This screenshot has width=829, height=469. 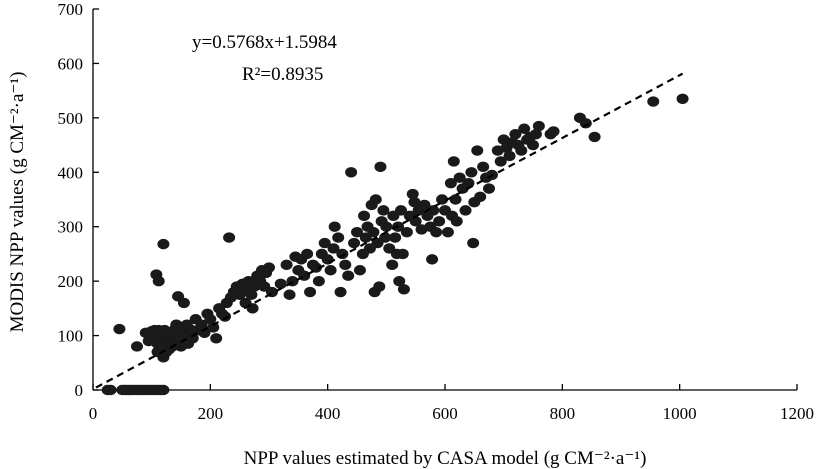 What do you see at coordinates (680, 413) in the screenshot?
I see `x-tick-label: 1000` at bounding box center [680, 413].